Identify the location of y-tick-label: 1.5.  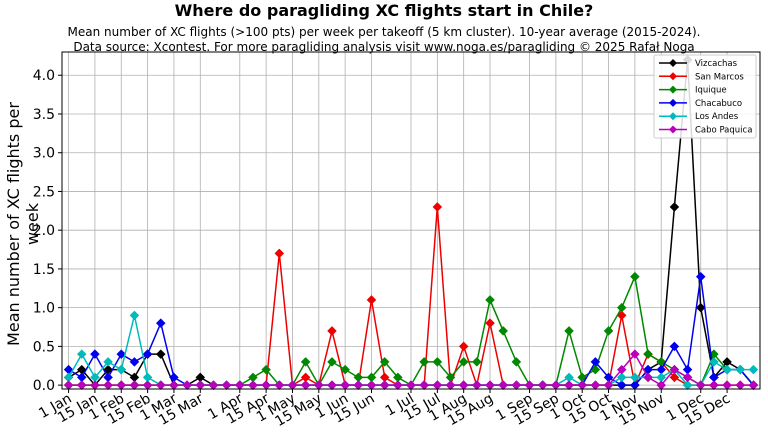
(44, 270).